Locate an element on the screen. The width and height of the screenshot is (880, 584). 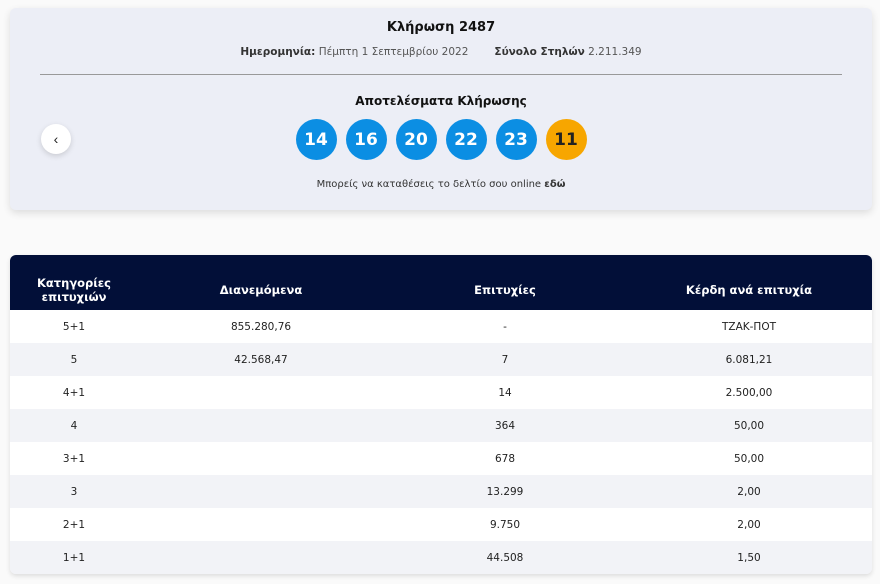
number-ball: 22 is located at coordinates (466, 139).